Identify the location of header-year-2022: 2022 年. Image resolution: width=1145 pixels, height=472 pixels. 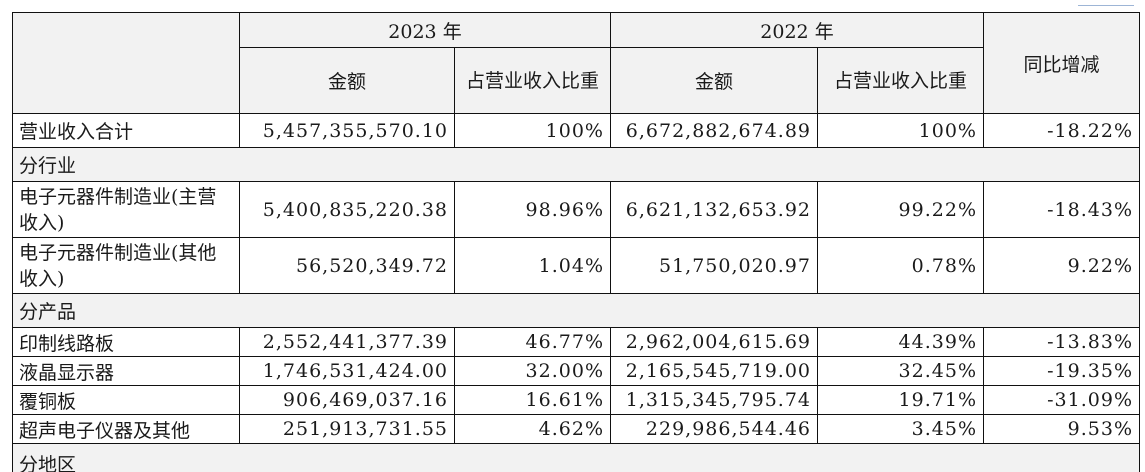
(797, 30).